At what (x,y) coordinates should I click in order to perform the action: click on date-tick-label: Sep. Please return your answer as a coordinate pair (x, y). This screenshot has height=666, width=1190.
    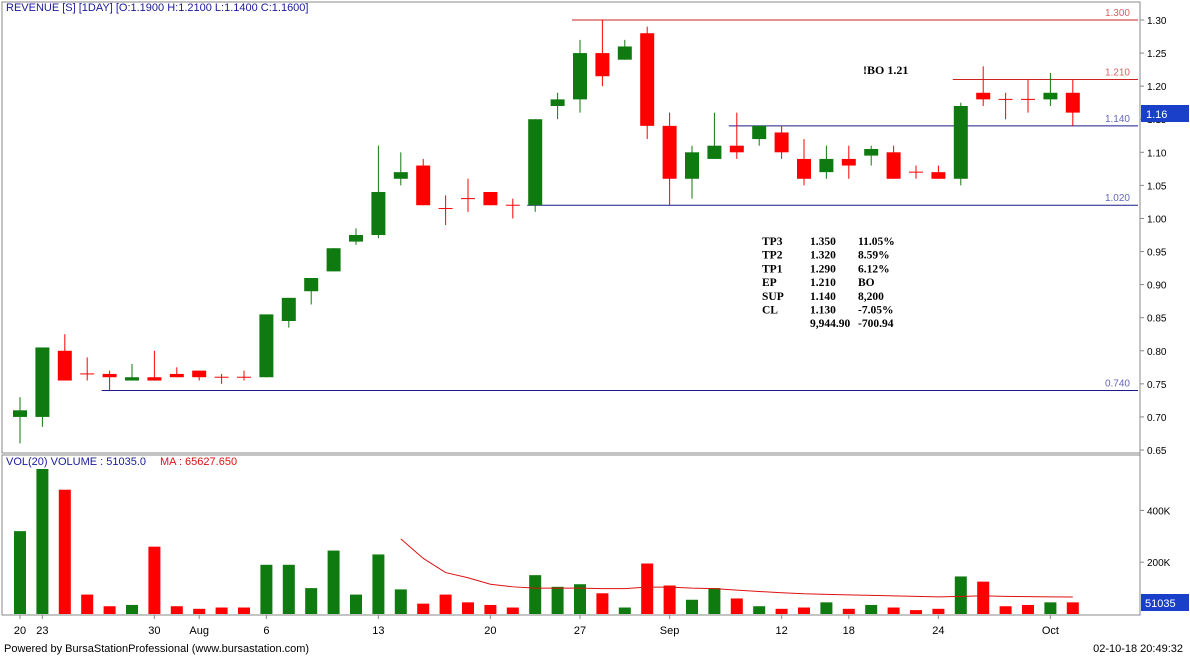
    Looking at the image, I should click on (670, 631).